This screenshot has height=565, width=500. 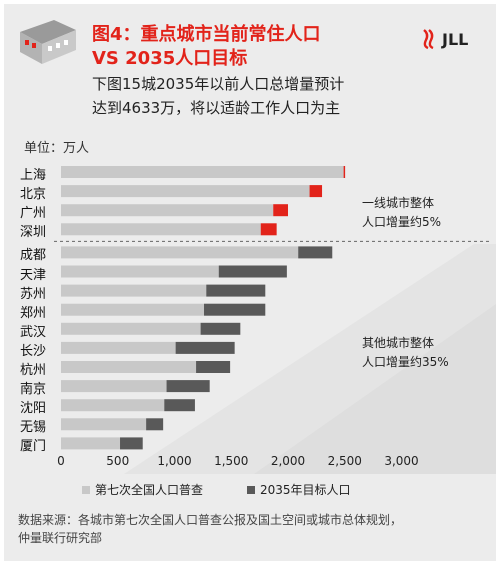 What do you see at coordinates (170, 58) in the screenshot?
I see `chart-title-line2: VS 2035人口目标` at bounding box center [170, 58].